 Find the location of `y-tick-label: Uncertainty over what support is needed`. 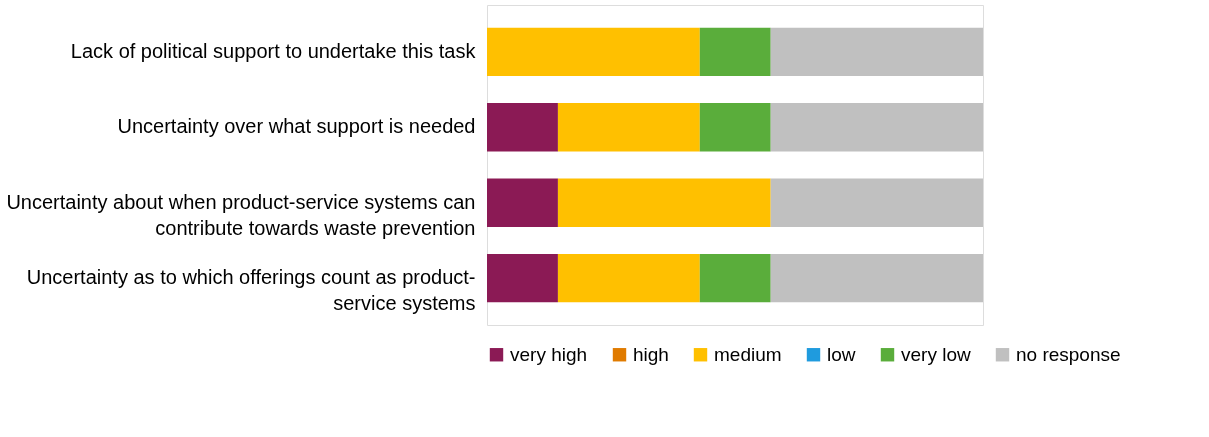

y-tick-label: Uncertainty over what support is needed is located at coordinates (296, 126).